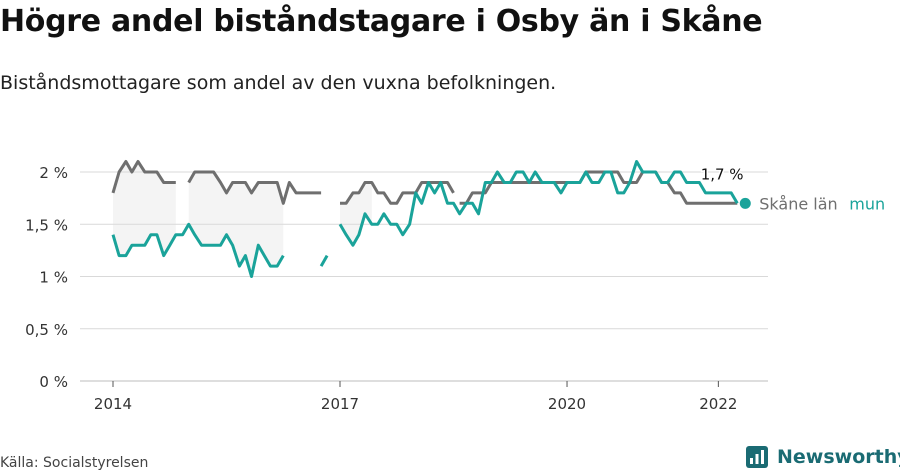 The width and height of the screenshot is (900, 474). I want to click on end-labels: 1,7 % Skåne län mun, so click(792, 189).